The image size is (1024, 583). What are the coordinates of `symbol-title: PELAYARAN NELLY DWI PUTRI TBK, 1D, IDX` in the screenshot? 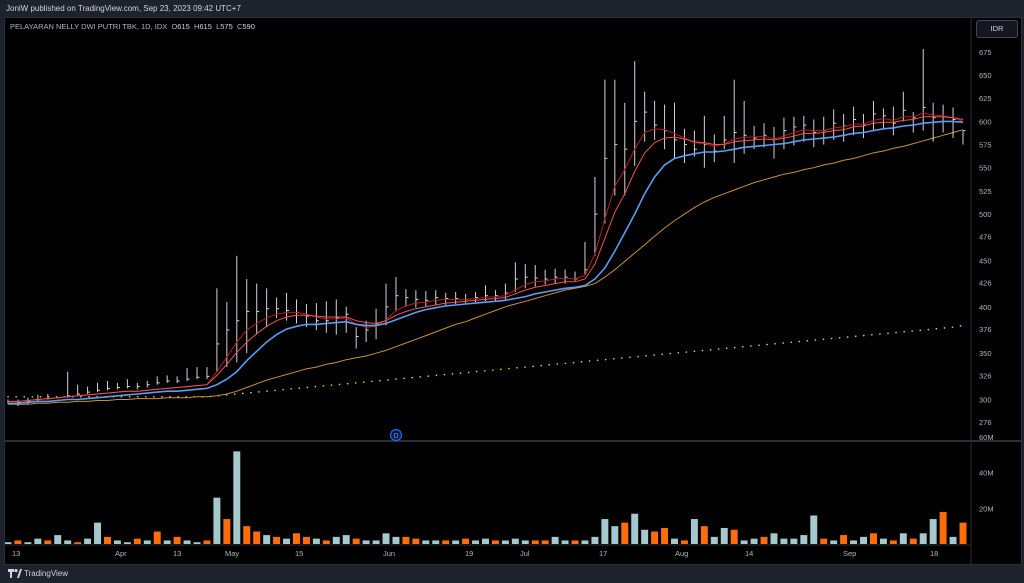 It's located at (89, 26).